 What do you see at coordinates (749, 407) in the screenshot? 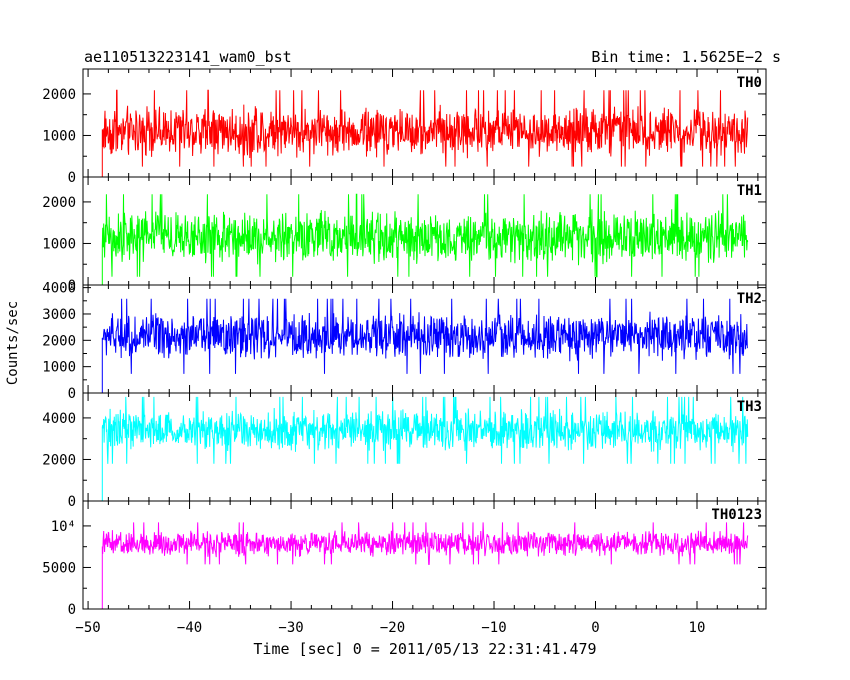
I see `panel-label: TH3` at bounding box center [749, 407].